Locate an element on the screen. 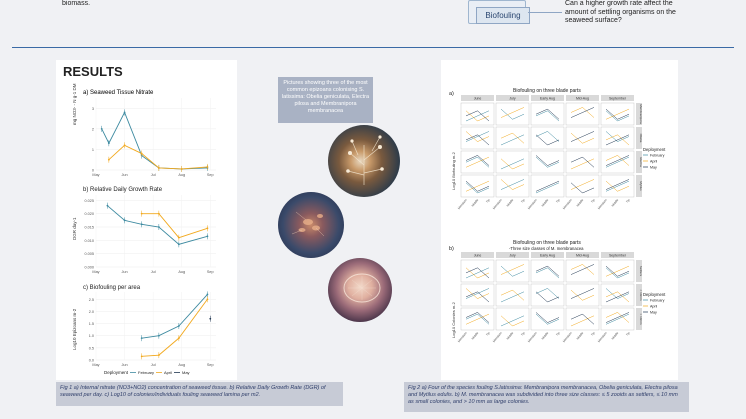  right-b-legend-april: April is located at coordinates (653, 307).